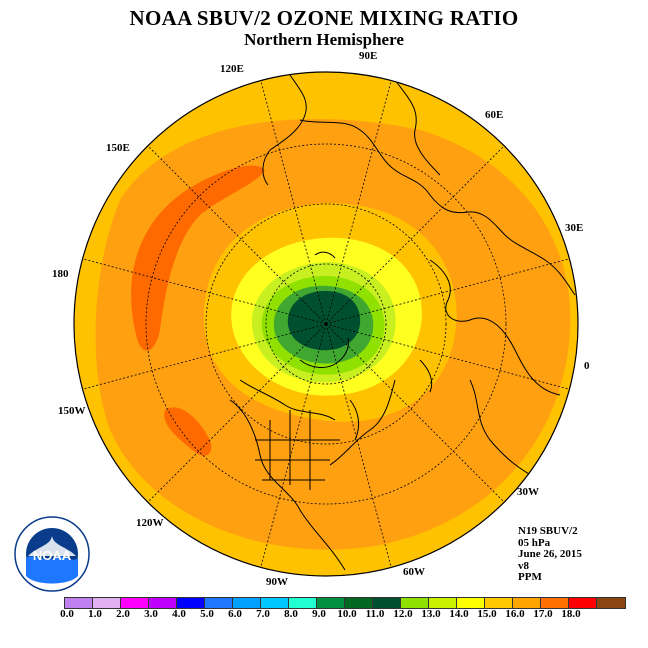 Image resolution: width=648 pixels, height=648 pixels. What do you see at coordinates (347, 614) in the screenshot?
I see `color-scale-tick: 10.0` at bounding box center [347, 614].